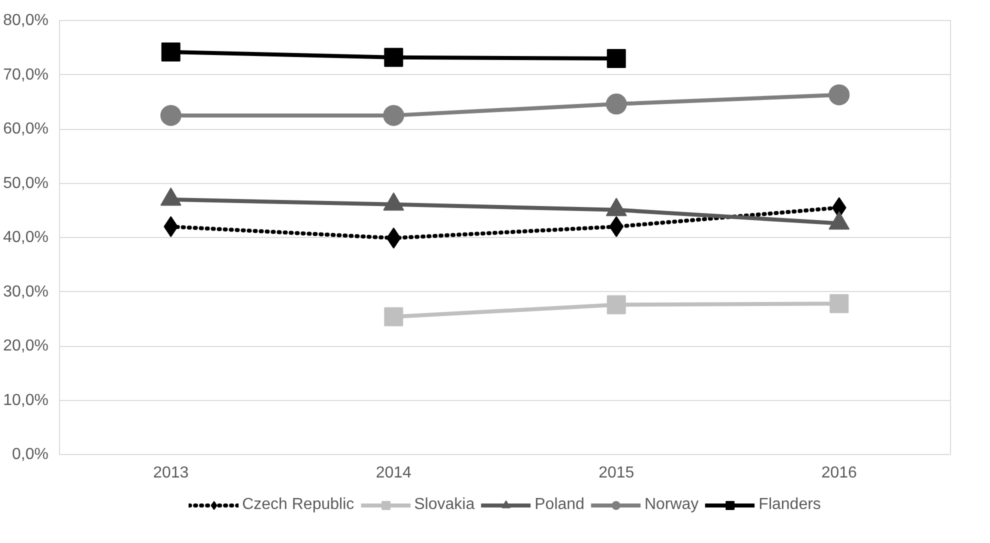 The image size is (990, 543). I want to click on x-tick-label: 2013, so click(171, 473).